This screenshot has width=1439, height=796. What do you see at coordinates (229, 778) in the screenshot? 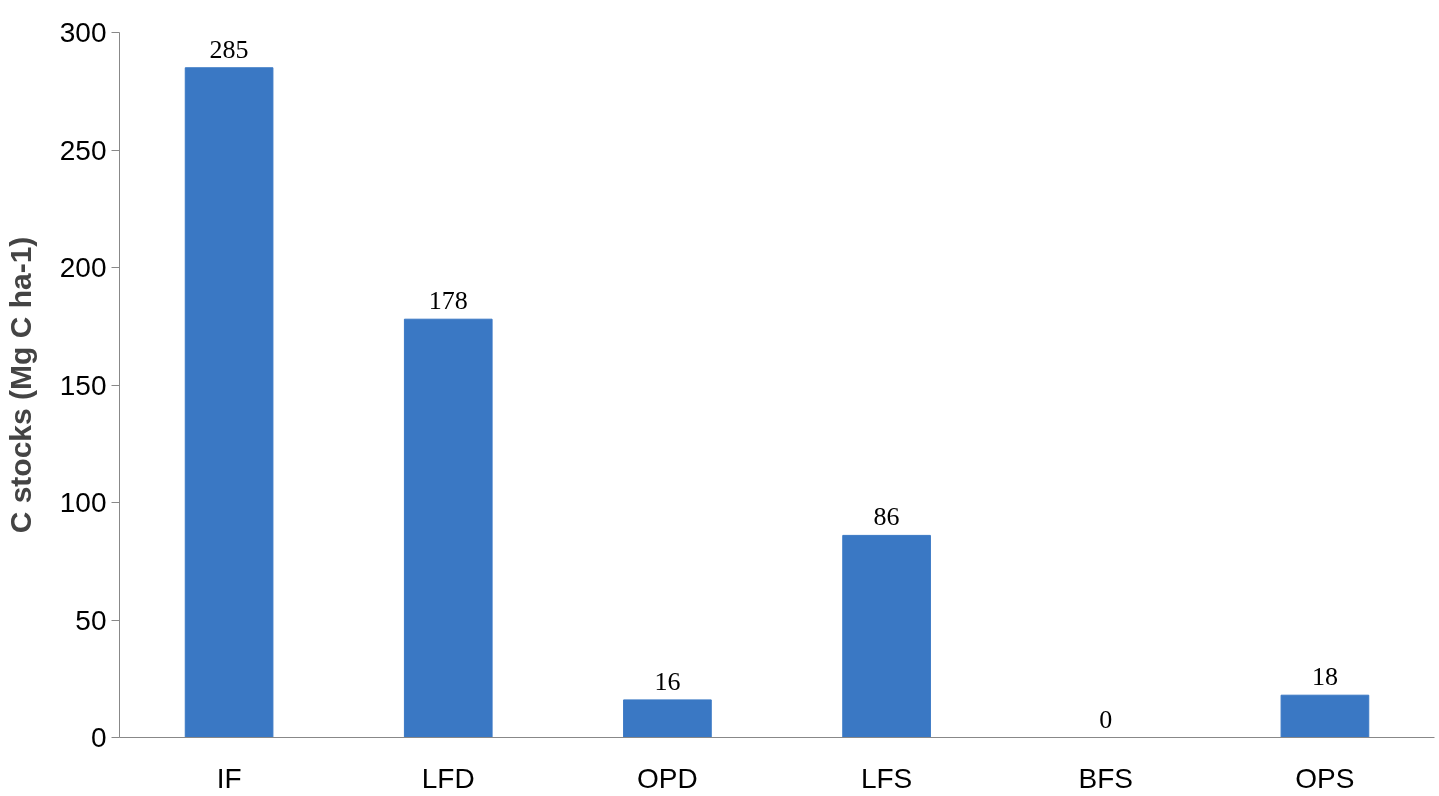
I see `x-tick-label: IF` at bounding box center [229, 778].